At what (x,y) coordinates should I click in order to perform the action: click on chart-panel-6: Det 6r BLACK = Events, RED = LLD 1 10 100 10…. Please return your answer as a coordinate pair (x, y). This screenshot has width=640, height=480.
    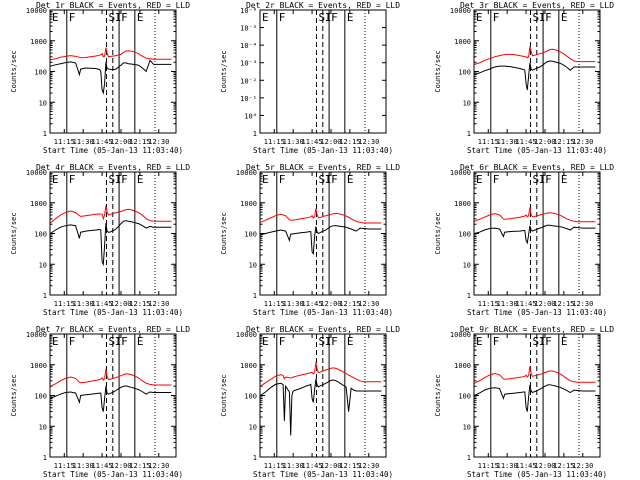
    Looking at the image, I should click on (524, 240).